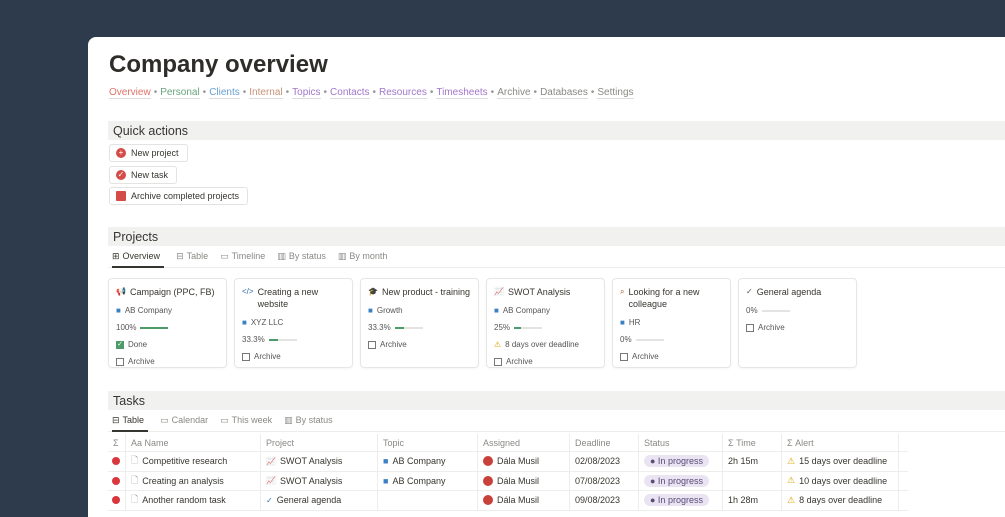  Describe the element at coordinates (518, 461) in the screenshot. I see `assigned-value: Dála Musil` at that location.